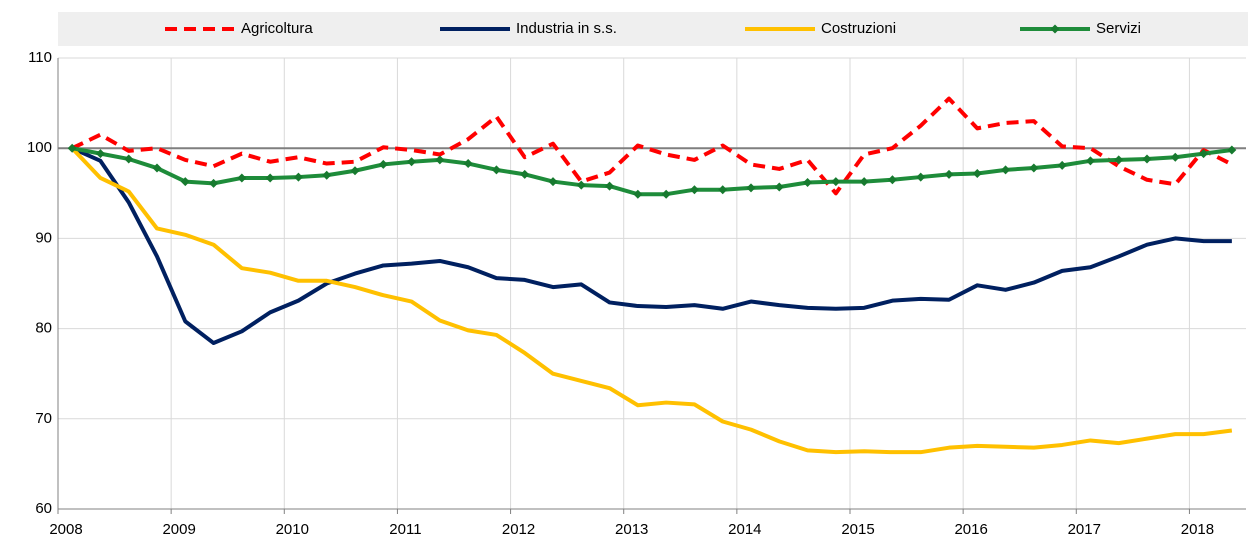 This screenshot has width=1253, height=544. Describe the element at coordinates (1084, 529) in the screenshot. I see `x-tick-label: 2017` at that location.